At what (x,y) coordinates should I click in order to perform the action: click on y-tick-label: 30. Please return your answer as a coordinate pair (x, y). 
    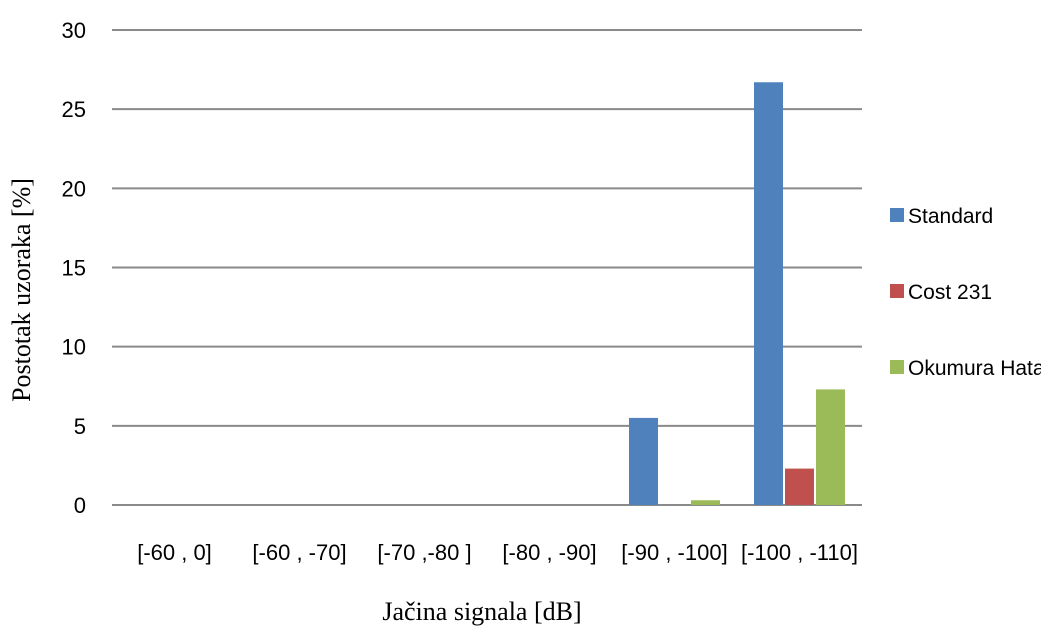
    Looking at the image, I should click on (74, 30).